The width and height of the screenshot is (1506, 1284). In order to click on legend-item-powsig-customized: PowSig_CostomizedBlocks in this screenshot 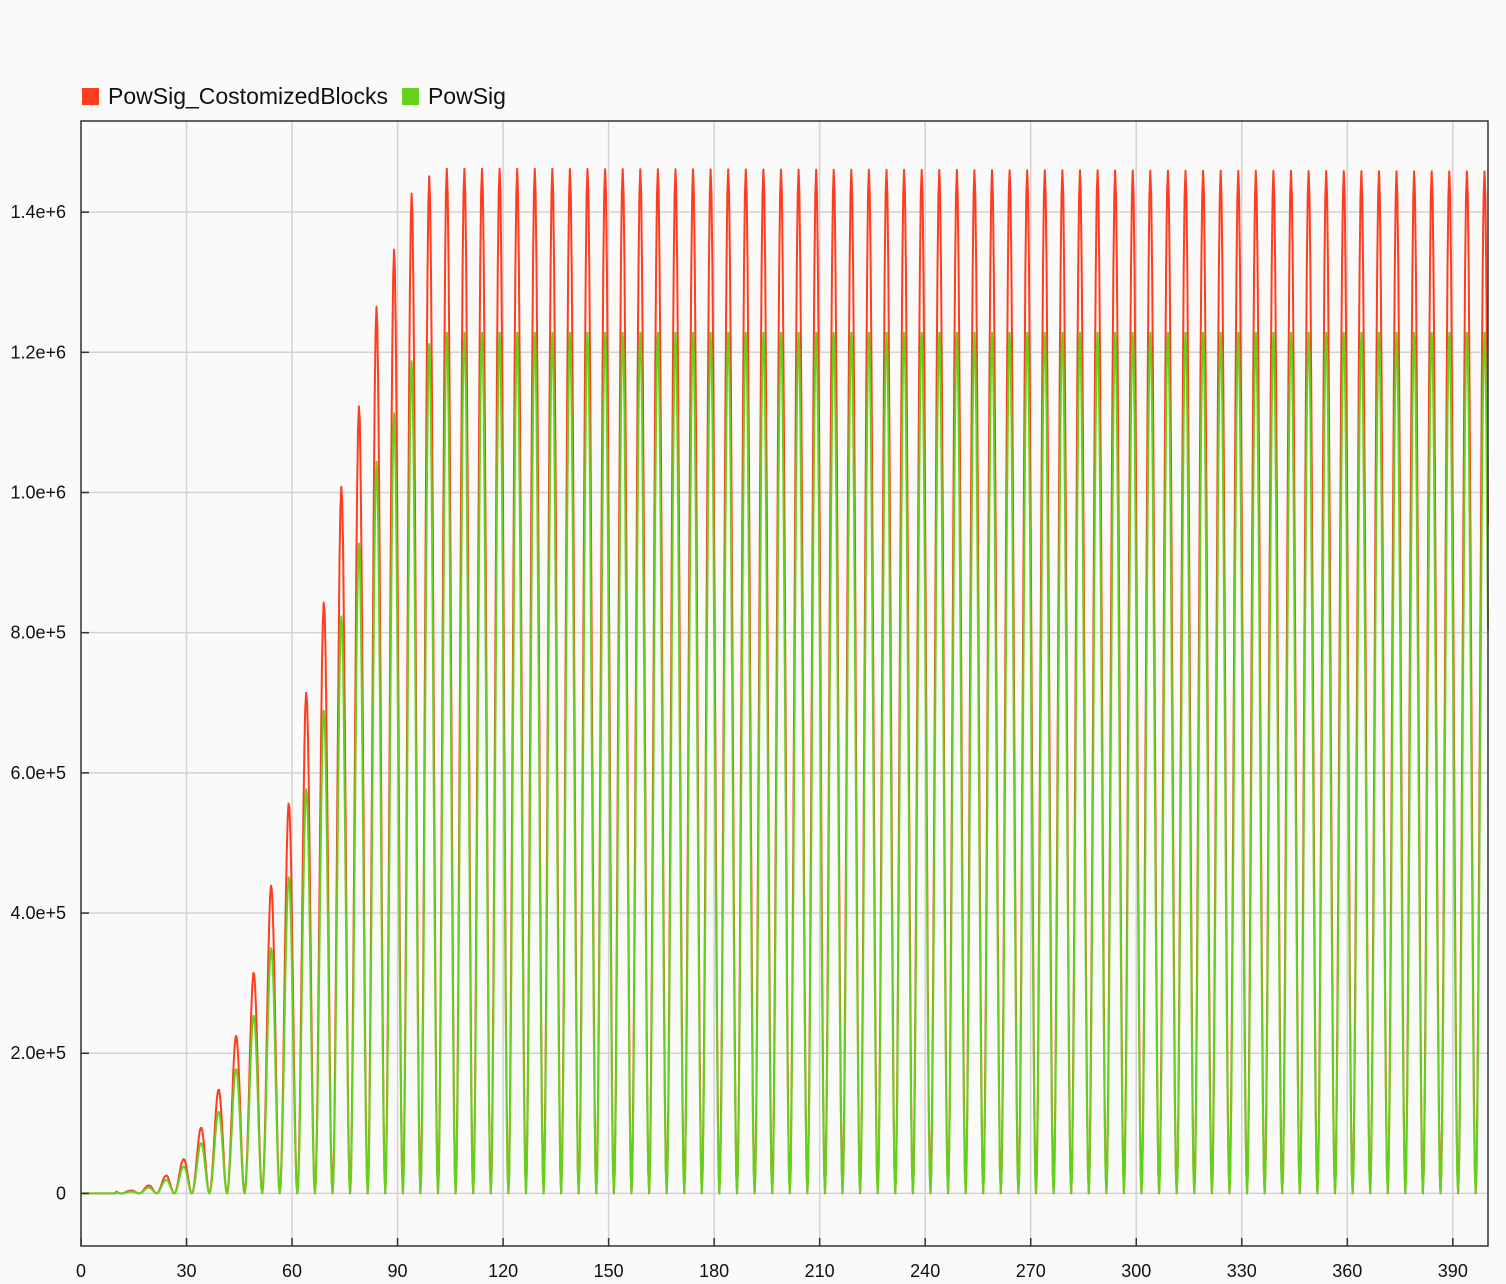, I will do `click(235, 96)`.